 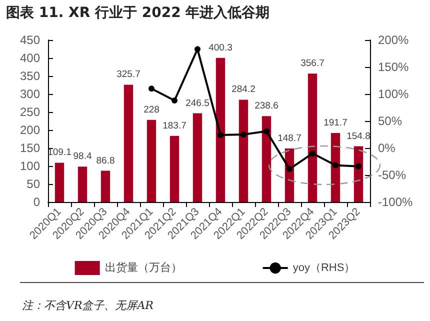 I want to click on data-label: 86.8, so click(x=105, y=160).